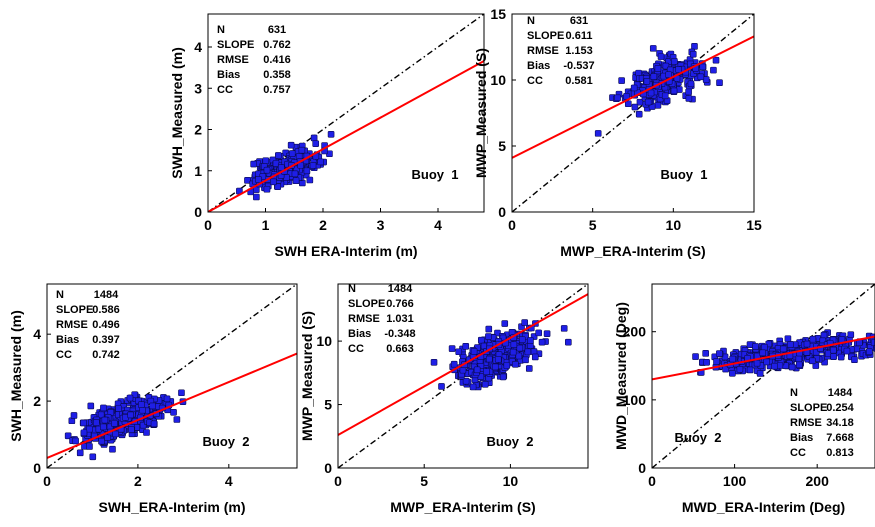 The height and width of the screenshot is (527, 875). I want to click on stat-value: 34.18, so click(840, 423).